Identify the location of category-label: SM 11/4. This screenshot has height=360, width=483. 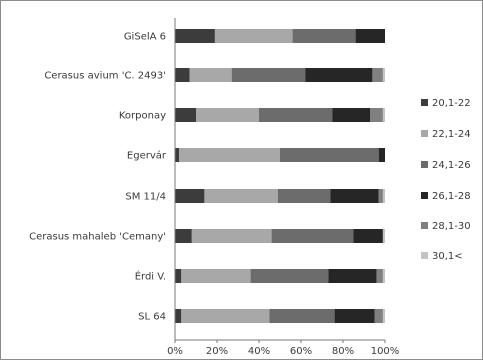
(145, 197).